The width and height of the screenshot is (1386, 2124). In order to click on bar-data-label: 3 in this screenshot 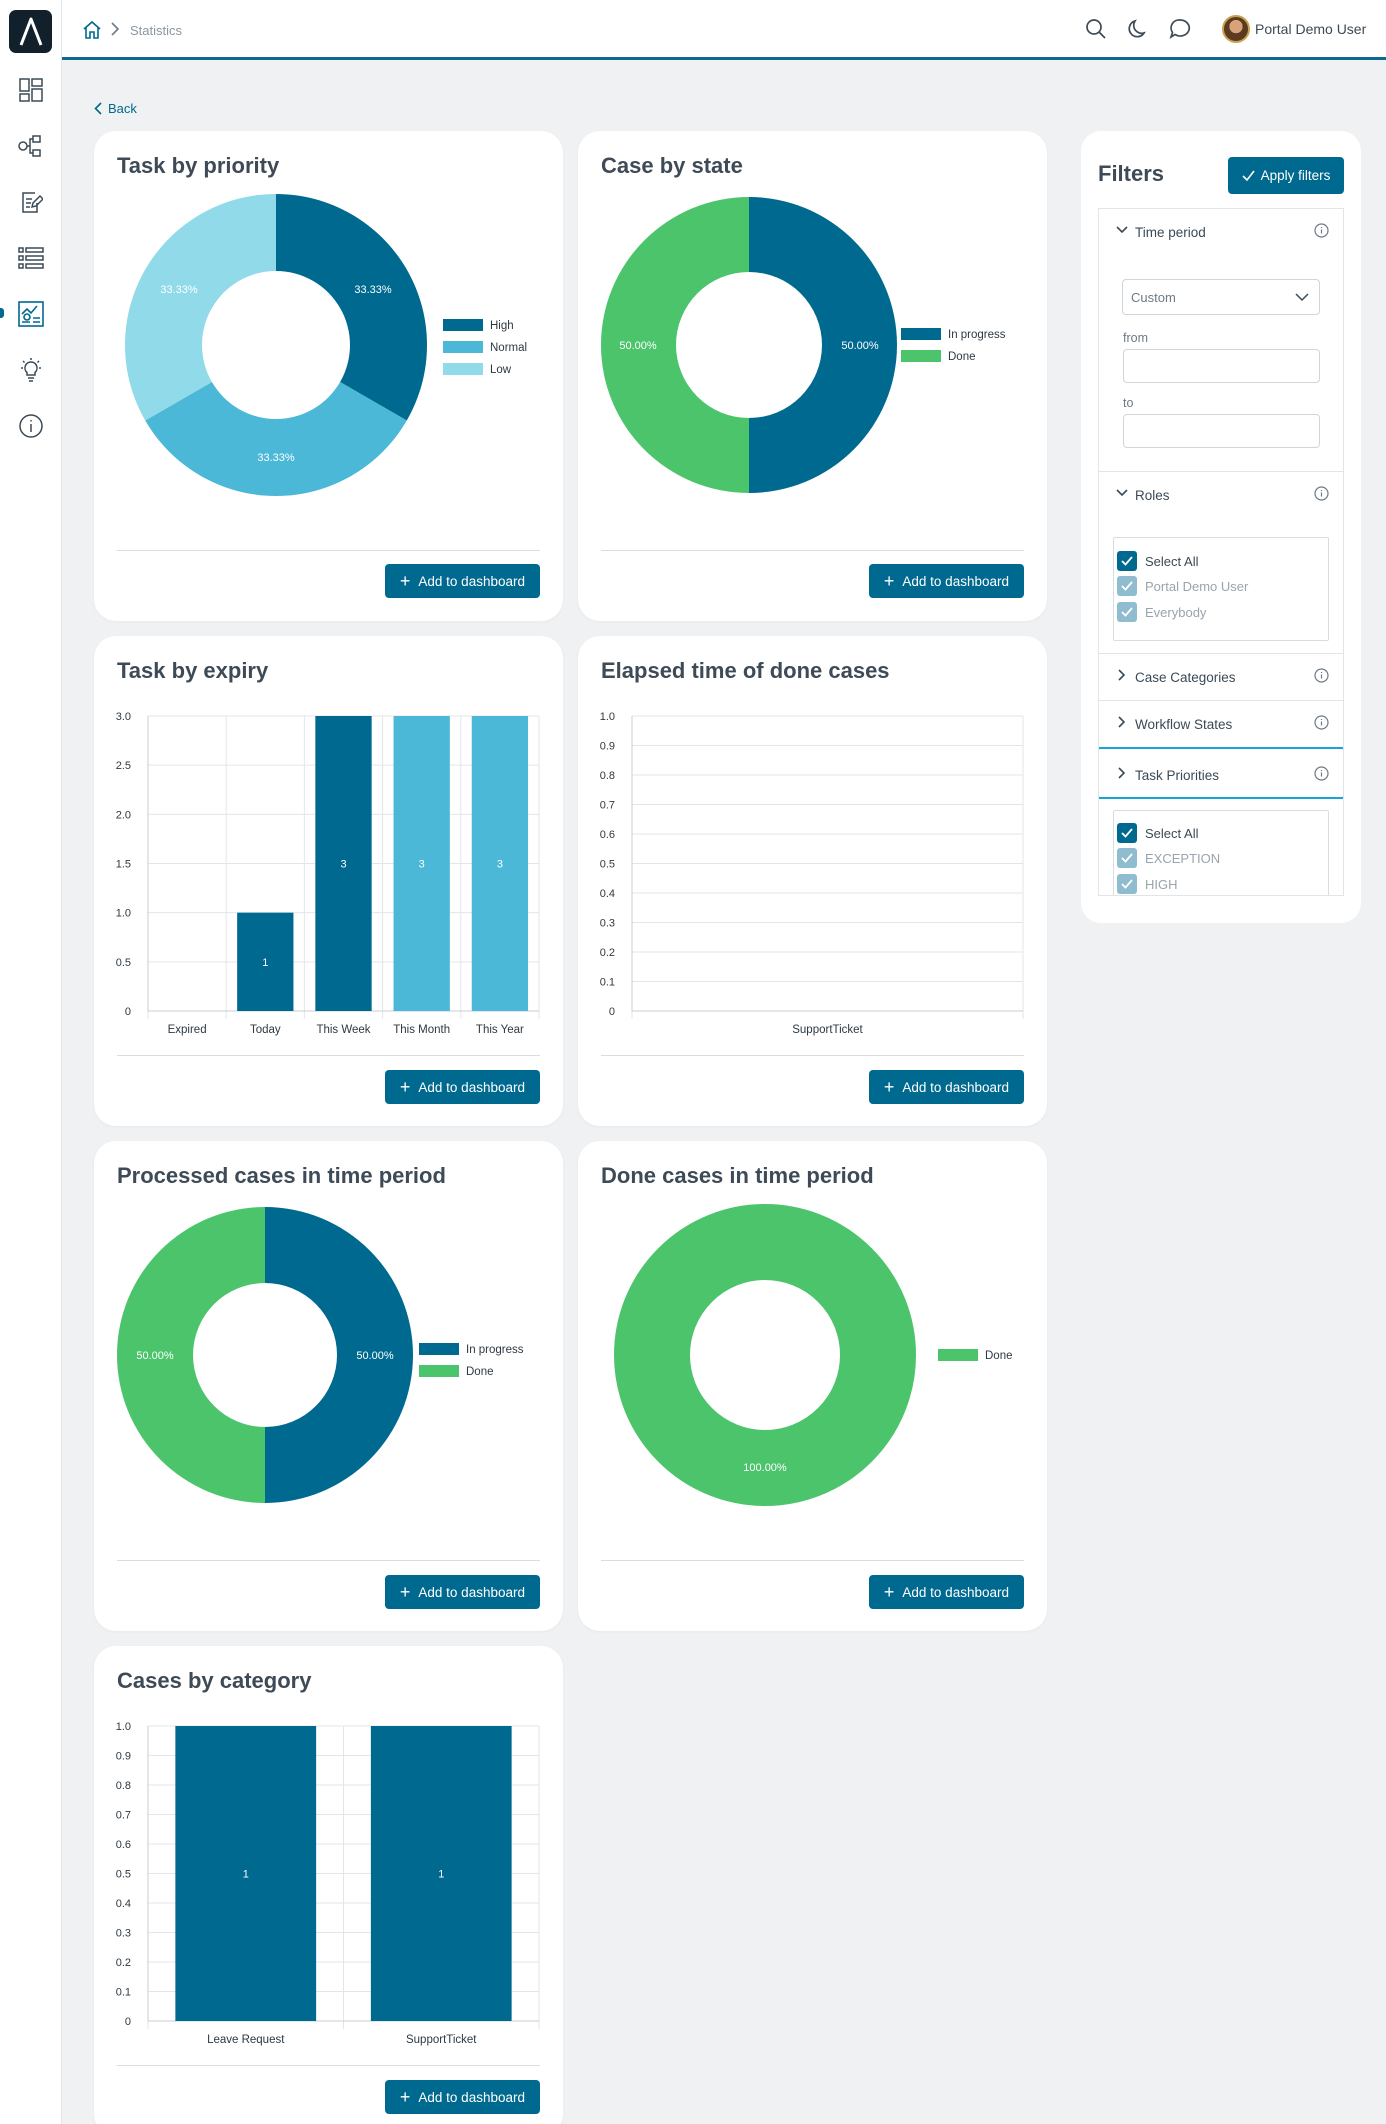, I will do `click(343, 865)`.